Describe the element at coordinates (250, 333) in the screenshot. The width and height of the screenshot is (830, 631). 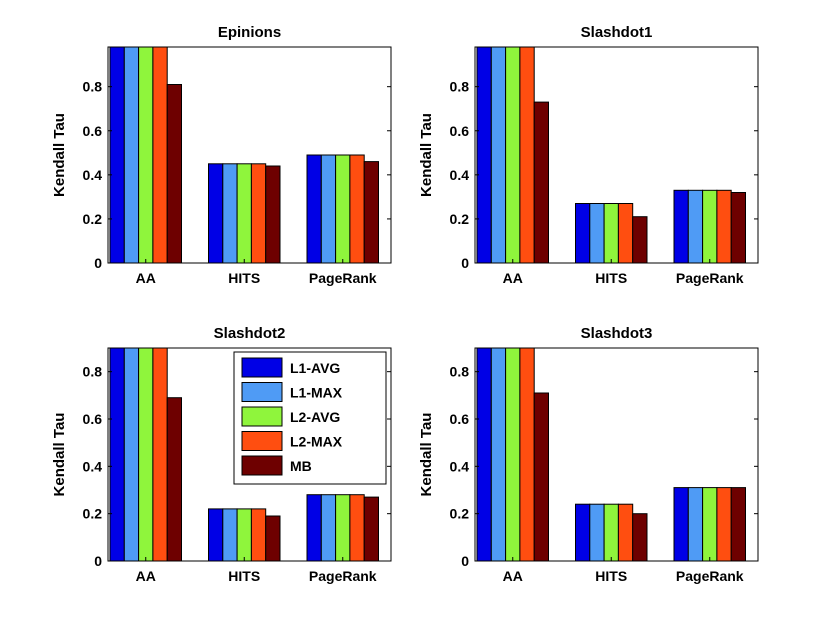
I see `chart-title: Slashdot2` at that location.